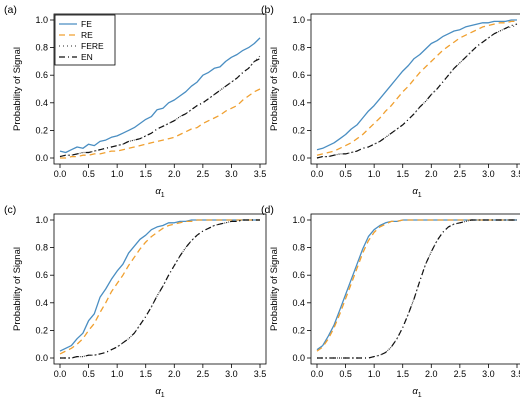  I want to click on legend-box, so click(85, 40).